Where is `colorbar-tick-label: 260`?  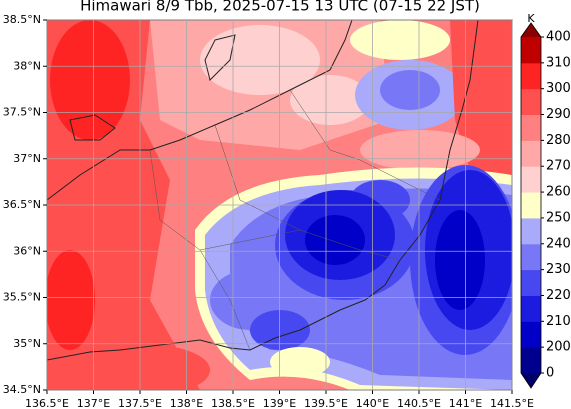
colorbar-tick-label: 260 is located at coordinates (558, 192).